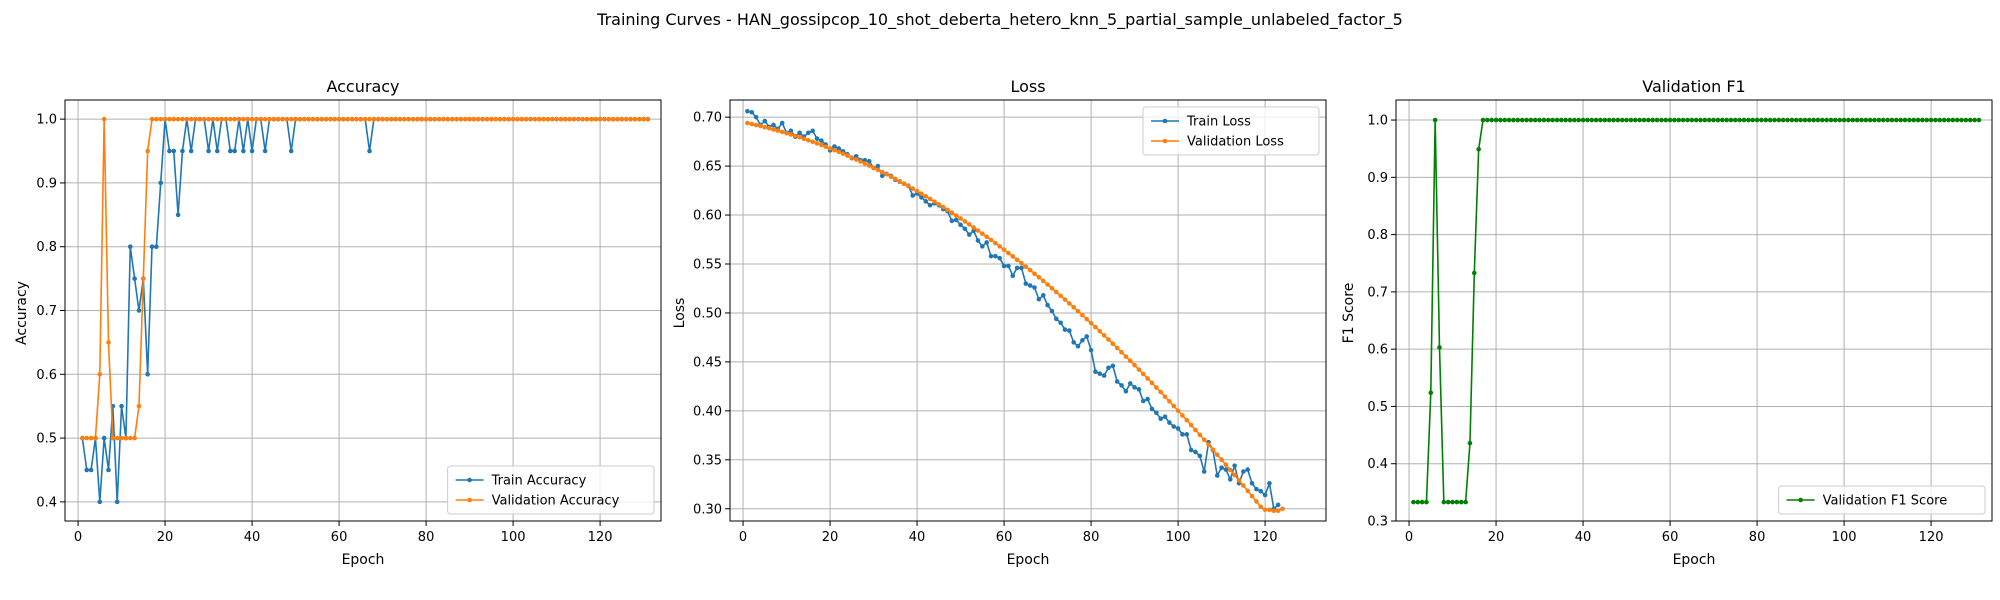 This screenshot has width=2000, height=600. What do you see at coordinates (1231, 131) in the screenshot?
I see `loss-legend-box` at bounding box center [1231, 131].